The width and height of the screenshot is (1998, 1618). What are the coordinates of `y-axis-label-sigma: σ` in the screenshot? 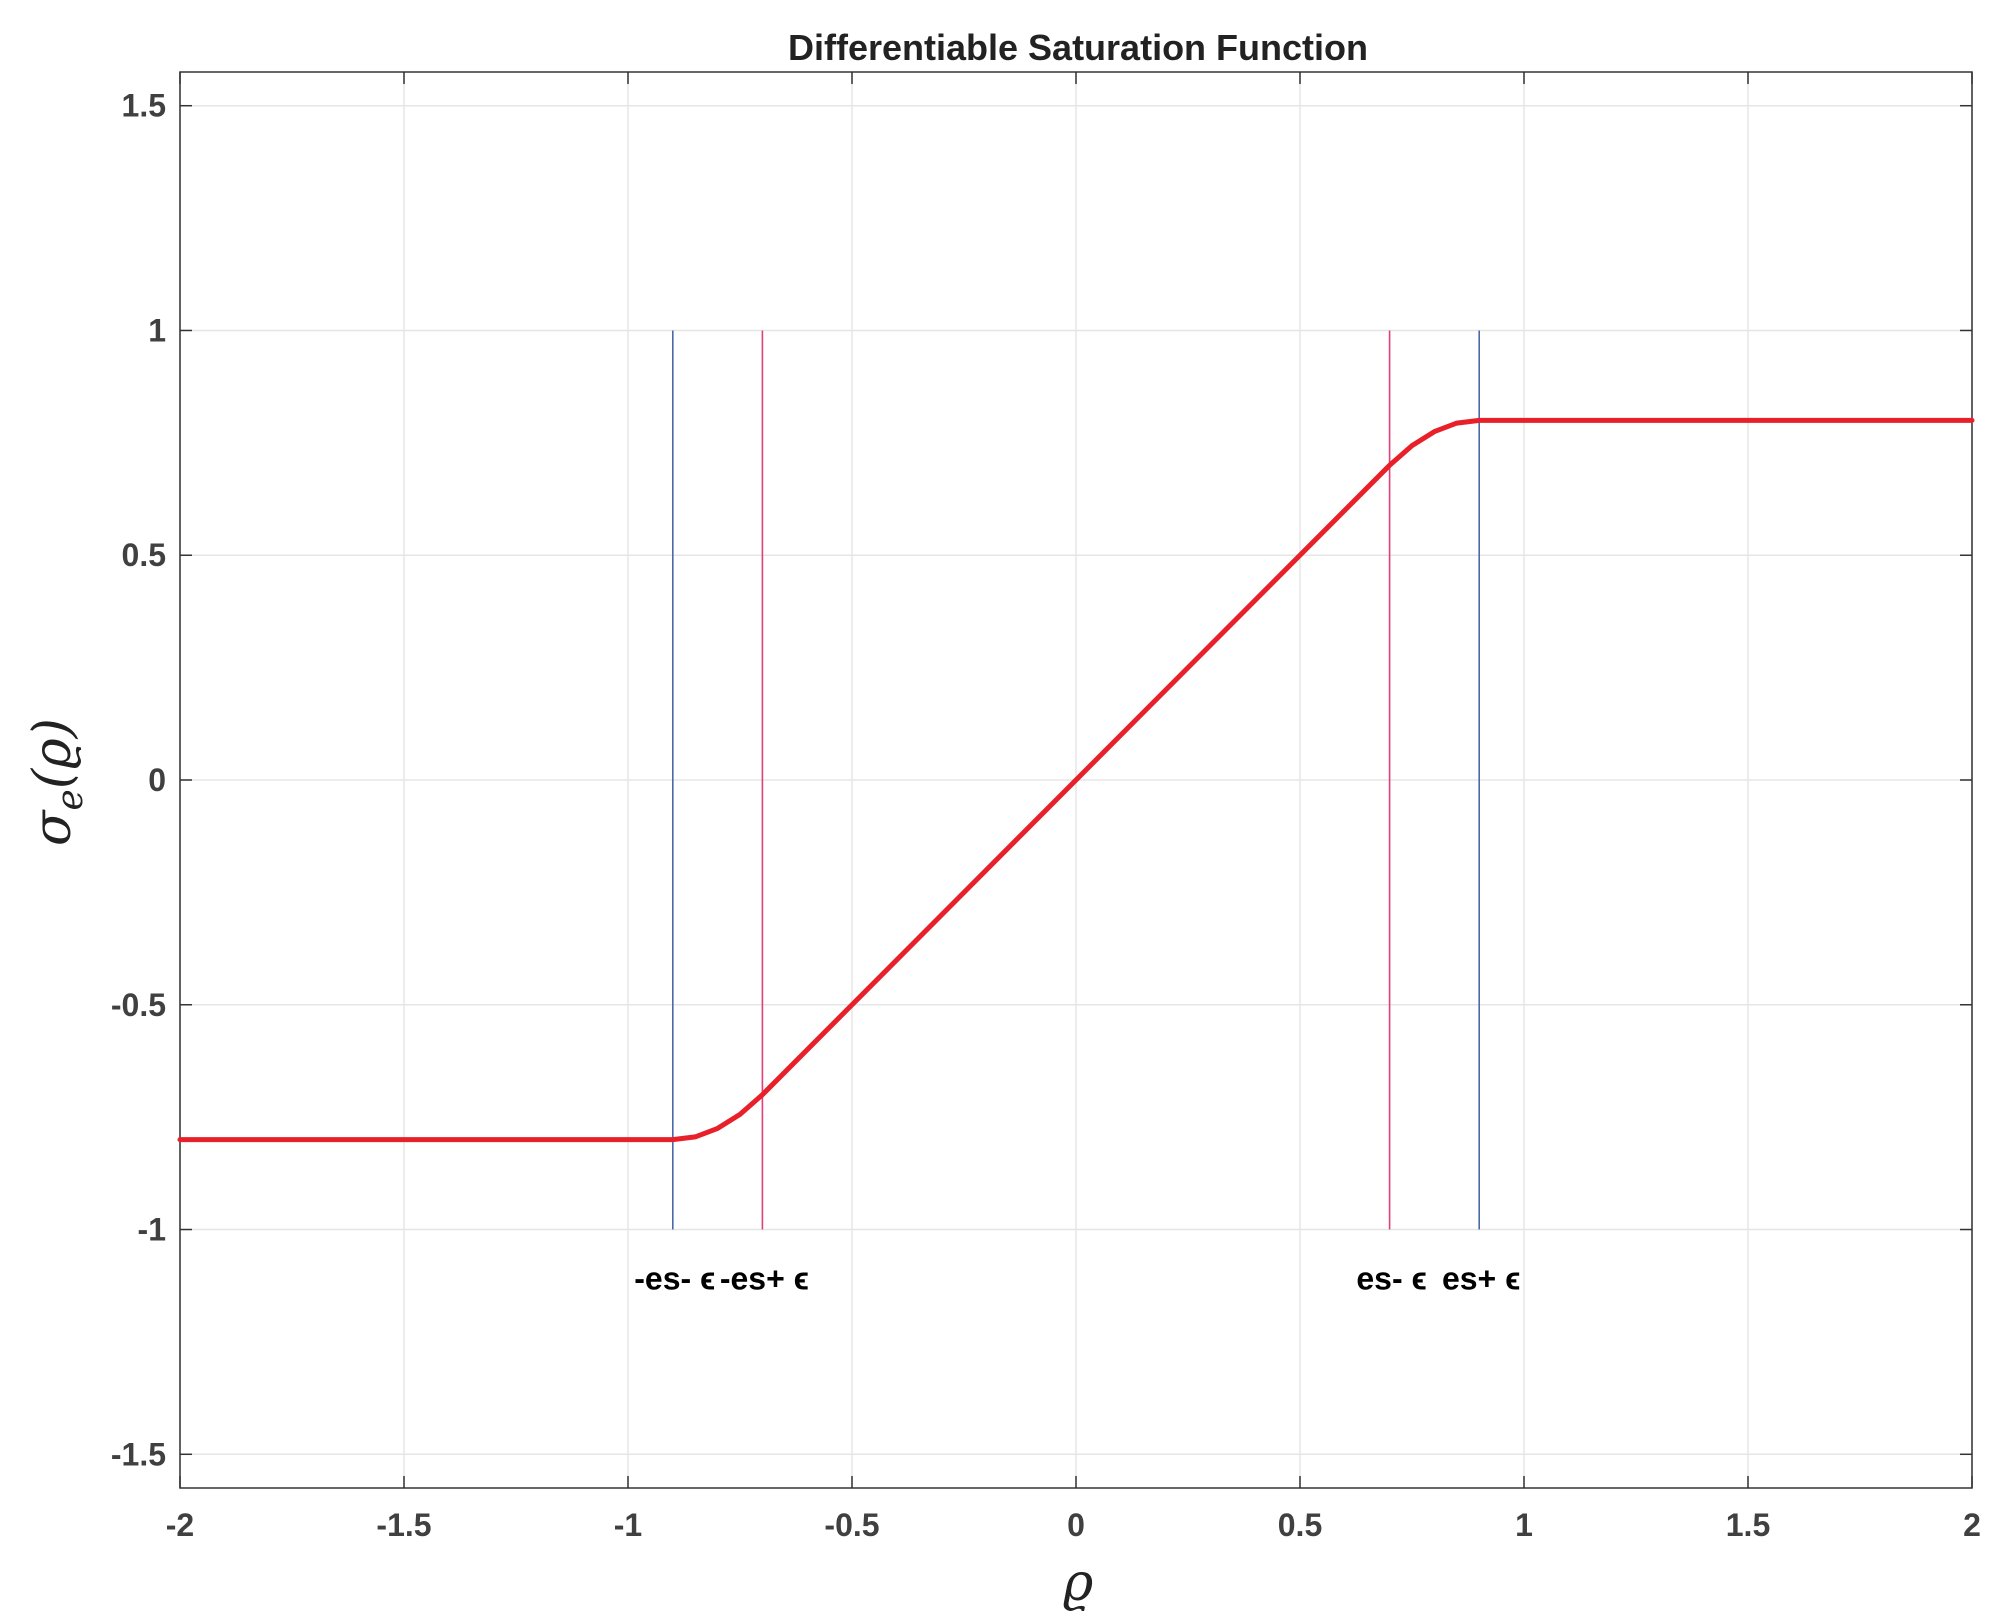 It's located at (53, 827).